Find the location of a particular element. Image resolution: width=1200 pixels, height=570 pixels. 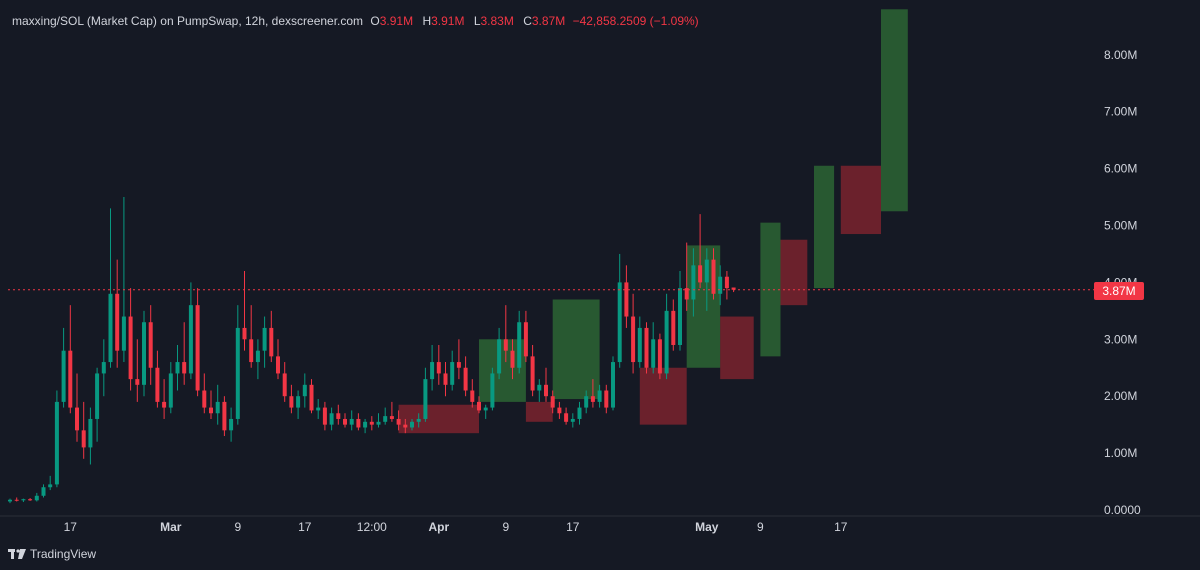

x-axis: 17 Mar 9 17 12:00 Apr 9 17 May 9 17 is located at coordinates (456, 527).